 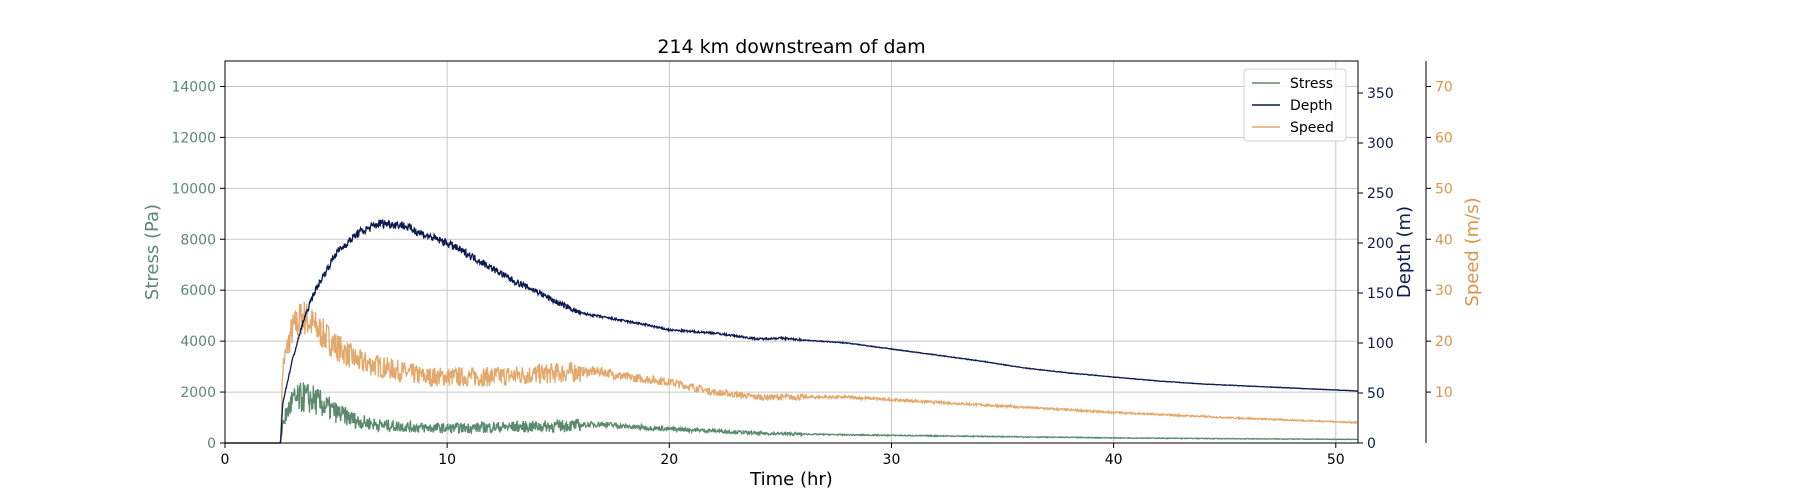 What do you see at coordinates (1444, 189) in the screenshot?
I see `speed-tick-label: 50` at bounding box center [1444, 189].